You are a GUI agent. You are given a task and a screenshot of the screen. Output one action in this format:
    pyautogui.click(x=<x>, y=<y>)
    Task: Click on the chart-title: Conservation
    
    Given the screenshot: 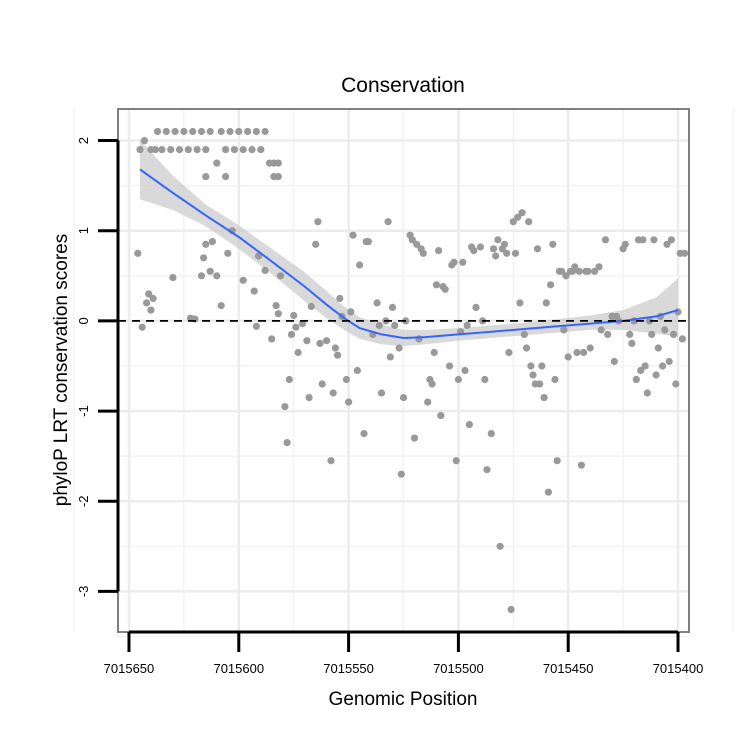 What is the action you would take?
    pyautogui.click(x=403, y=85)
    